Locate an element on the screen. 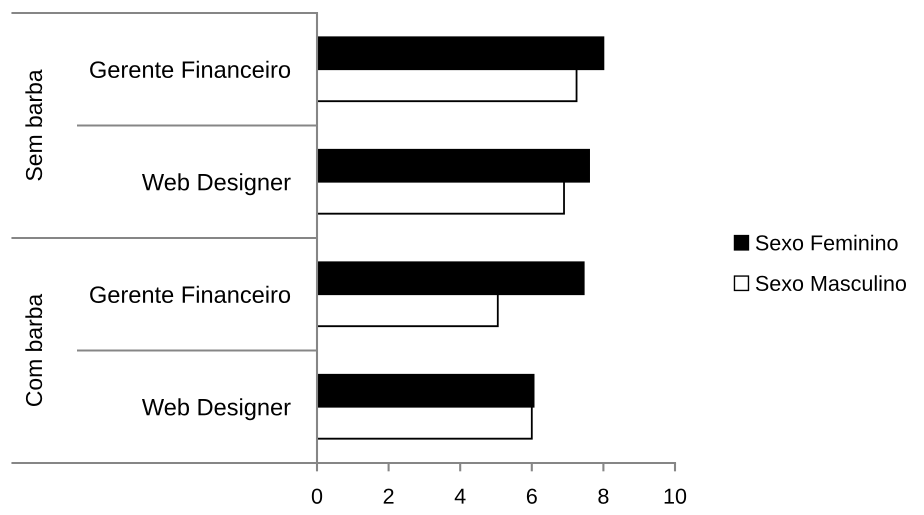  x-tick-label: 2 is located at coordinates (389, 496).